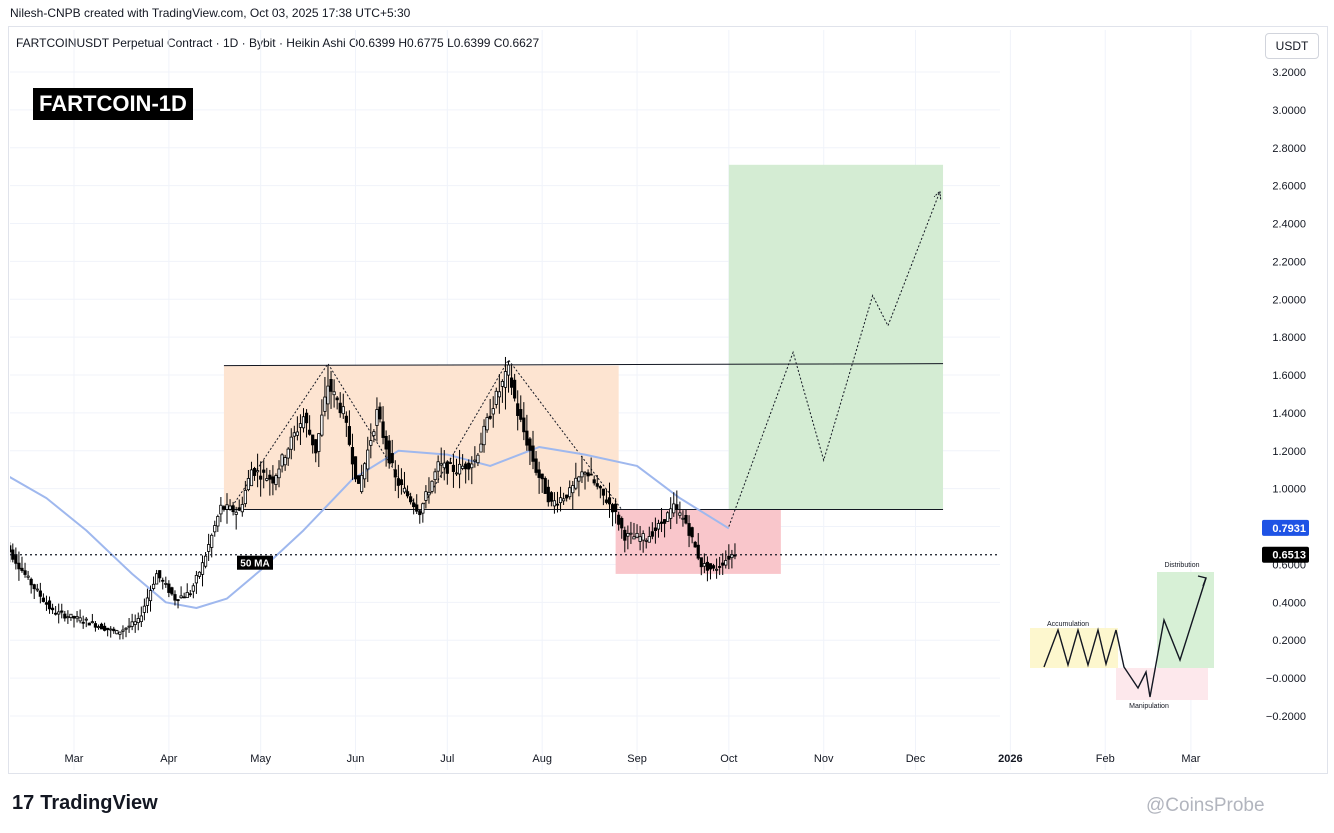  What do you see at coordinates (1205, 805) in the screenshot?
I see `watermark: @CoinsProbe` at bounding box center [1205, 805].